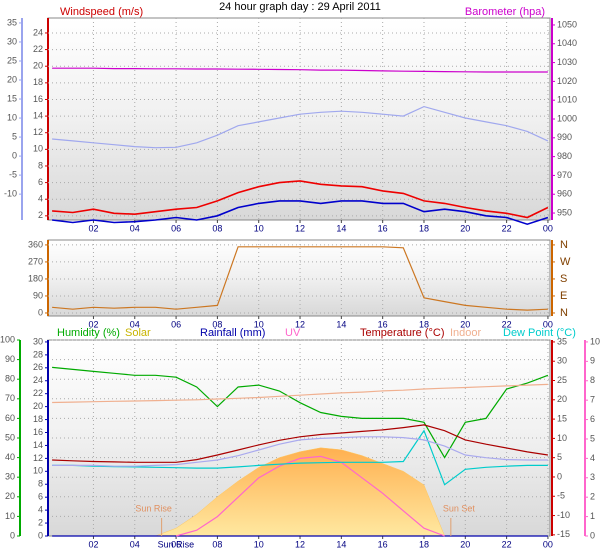 The width and height of the screenshot is (600, 555). I want to click on y-tick-label: 990, so click(564, 137).